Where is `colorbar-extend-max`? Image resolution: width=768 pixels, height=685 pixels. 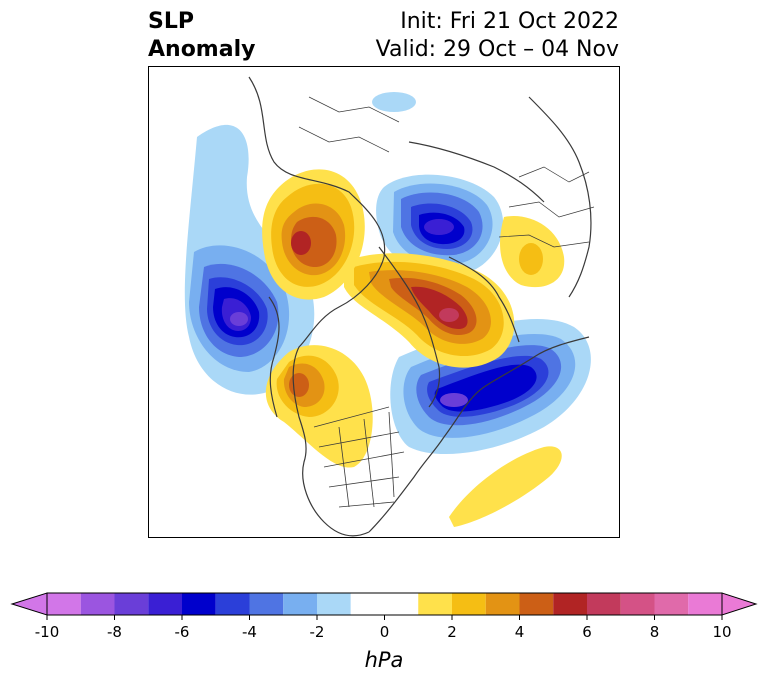 colorbar-extend-max is located at coordinates (739, 604).